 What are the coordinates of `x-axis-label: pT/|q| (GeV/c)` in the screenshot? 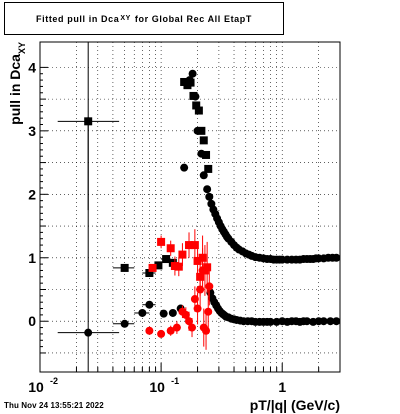 It's located at (295, 405).